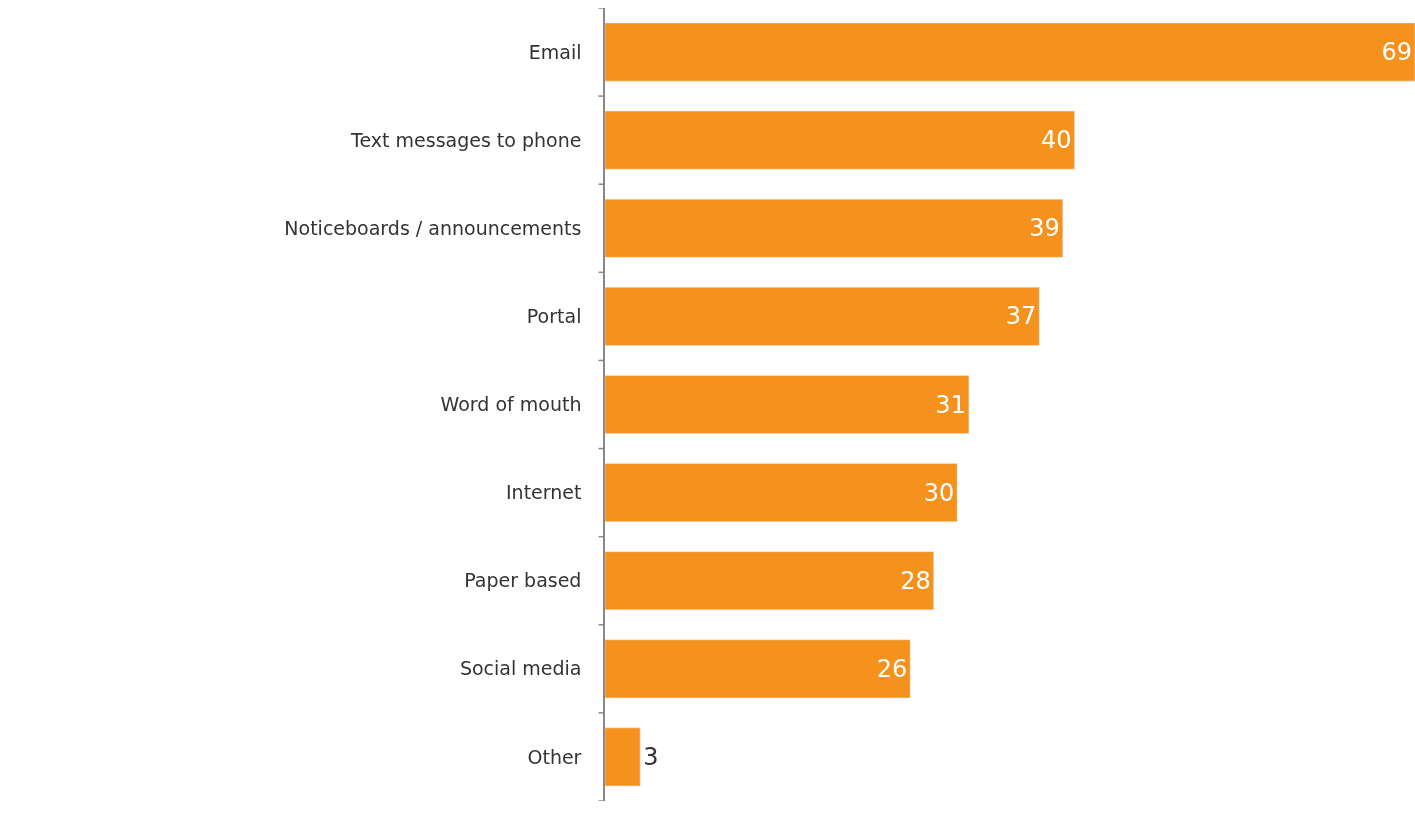 This screenshot has width=1415, height=813. I want to click on data-label: 26, so click(892, 668).